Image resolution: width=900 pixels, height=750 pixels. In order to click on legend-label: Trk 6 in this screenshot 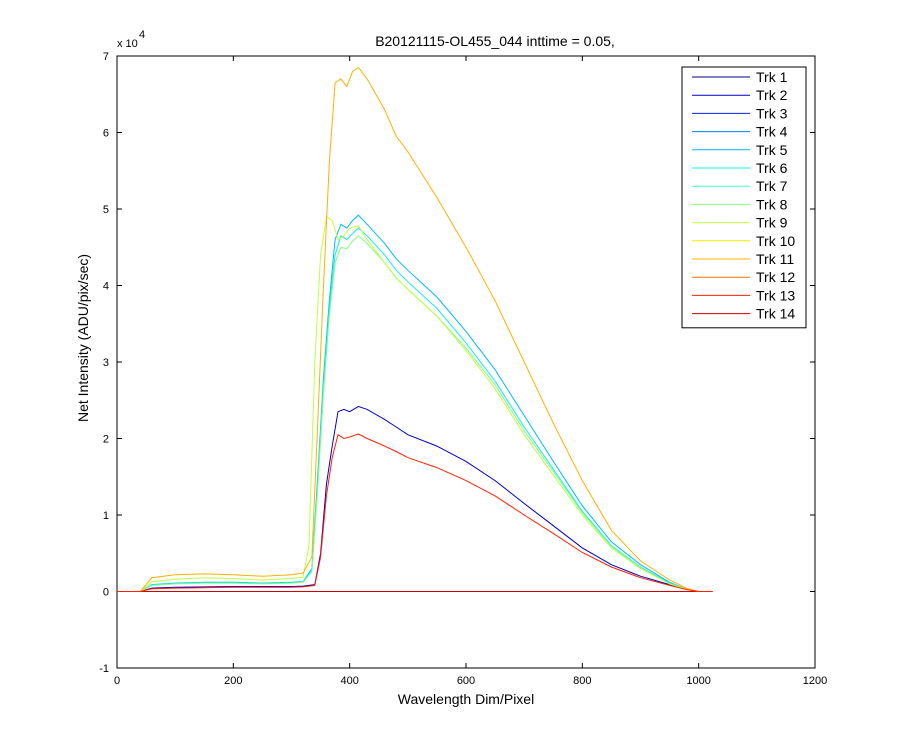, I will do `click(772, 168)`.